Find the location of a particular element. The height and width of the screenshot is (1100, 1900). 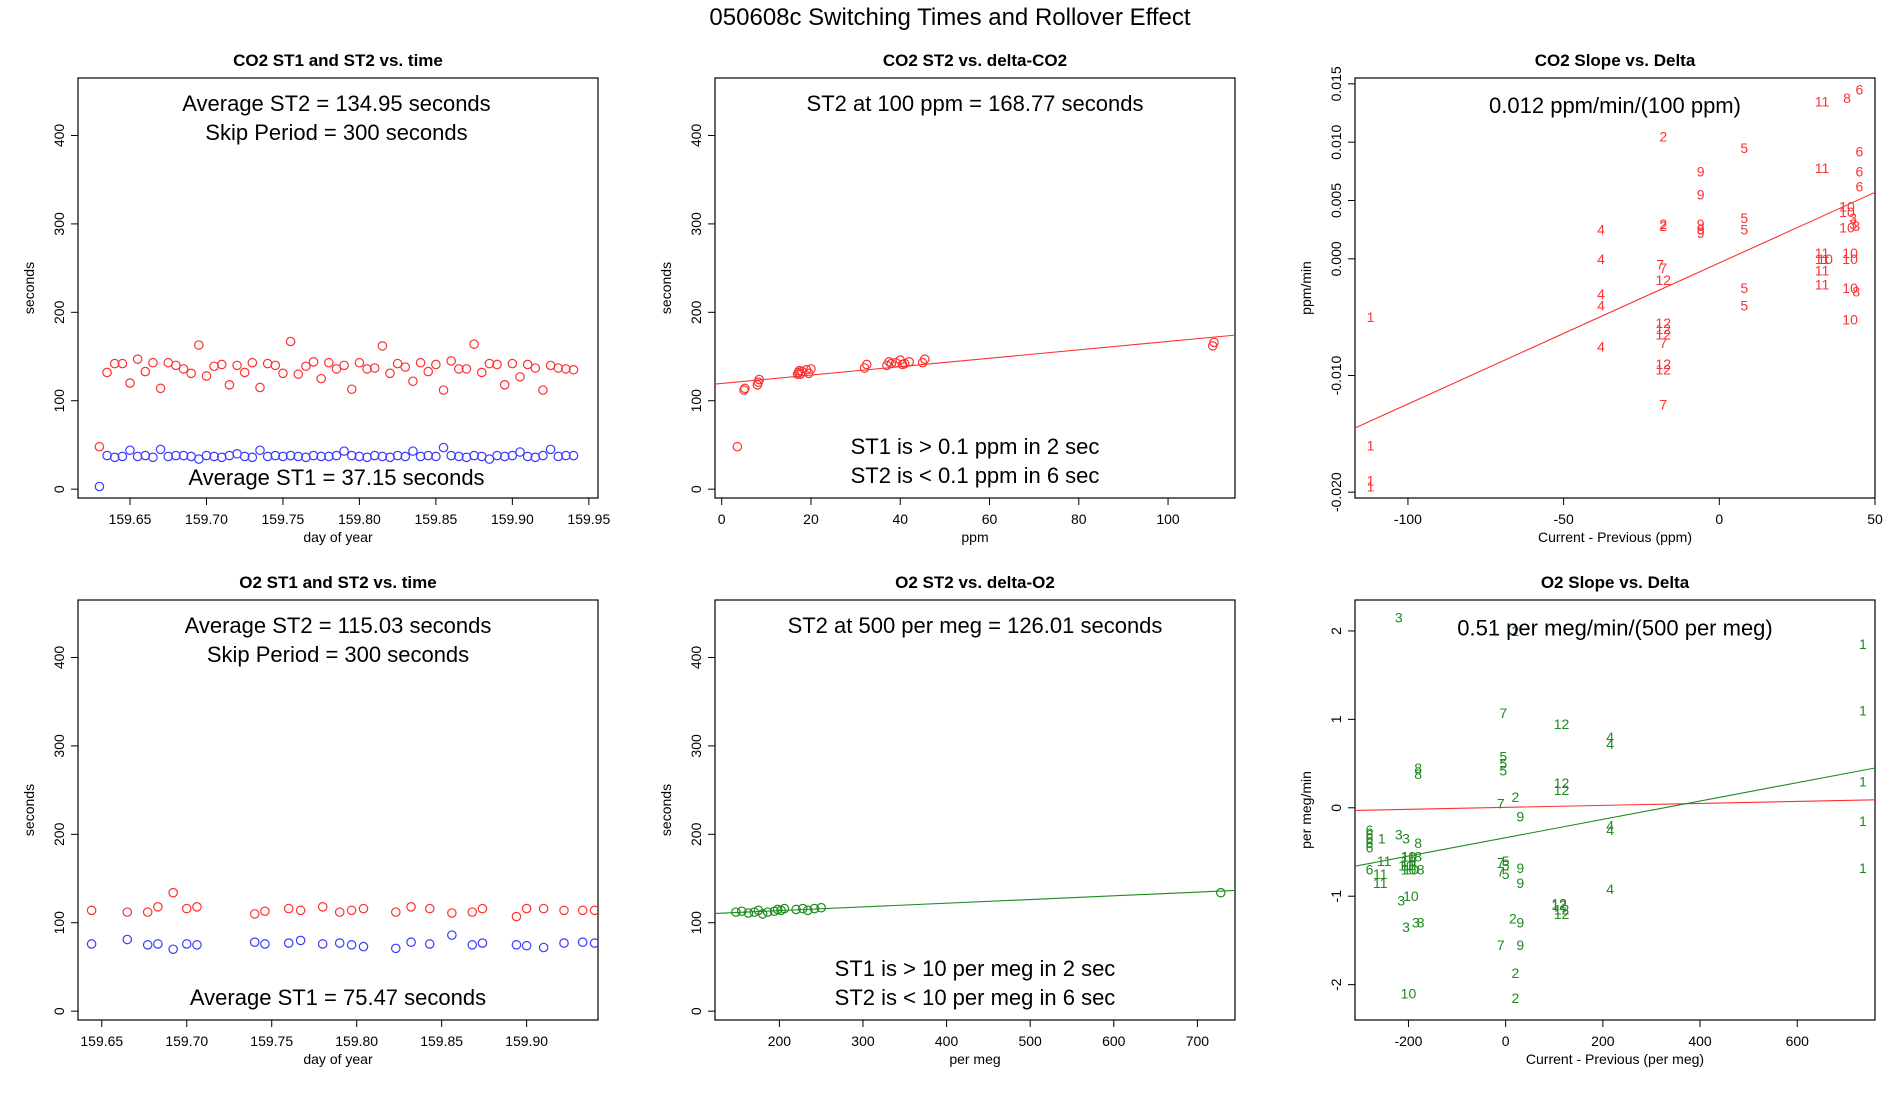

x-axis-label: ppm is located at coordinates (974, 537).